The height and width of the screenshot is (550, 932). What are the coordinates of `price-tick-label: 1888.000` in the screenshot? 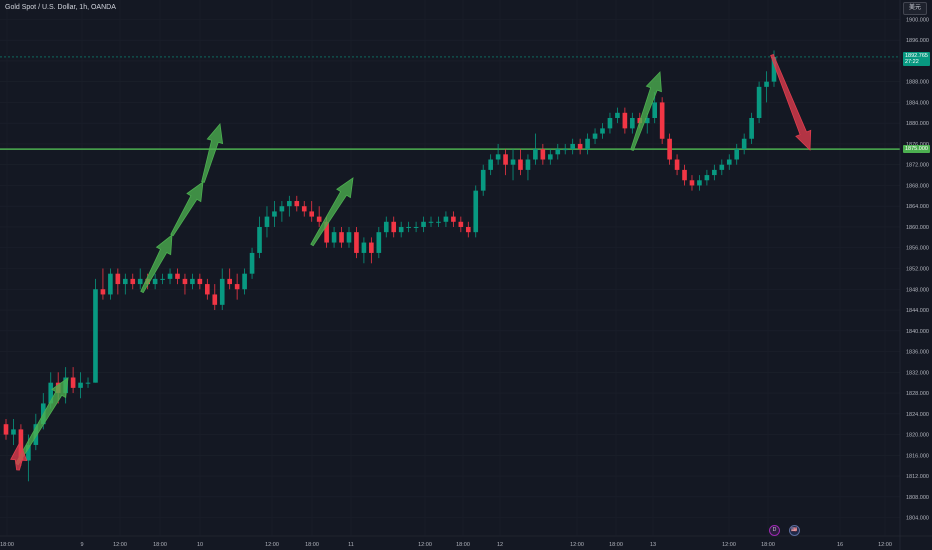 It's located at (917, 83).